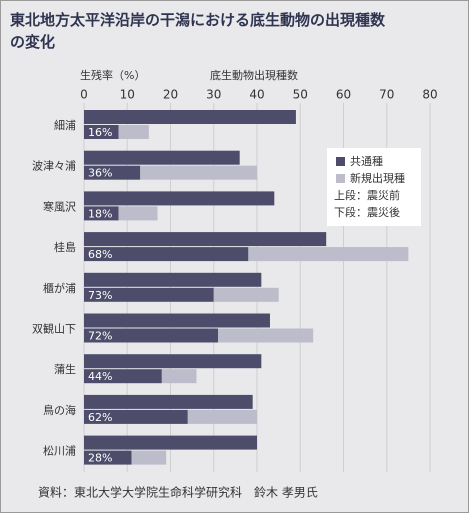  Describe the element at coordinates (170, 95) in the screenshot. I see `x-tick-label: 20` at that location.